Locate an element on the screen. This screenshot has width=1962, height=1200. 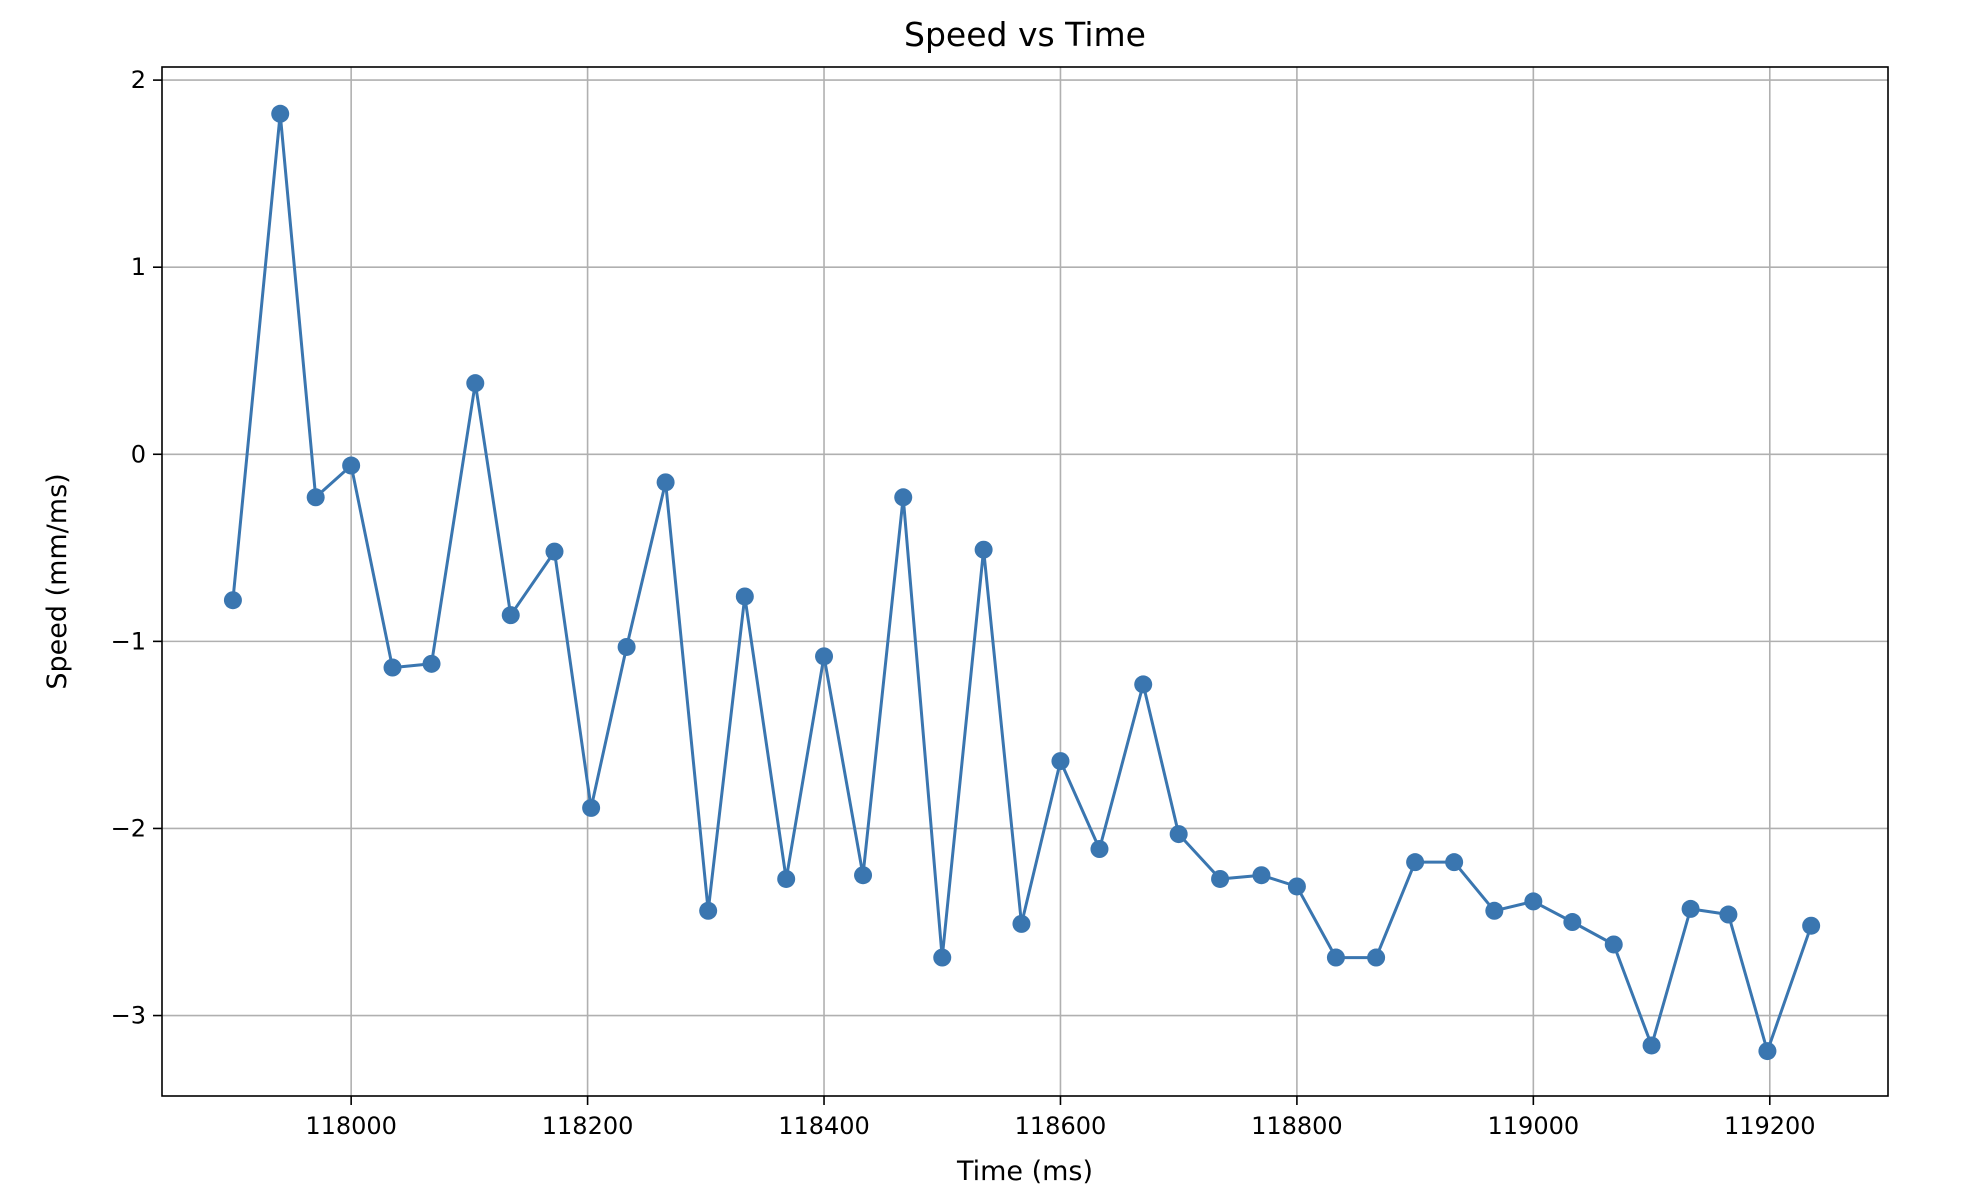
y-tick-label: −3 is located at coordinates (128, 1016).